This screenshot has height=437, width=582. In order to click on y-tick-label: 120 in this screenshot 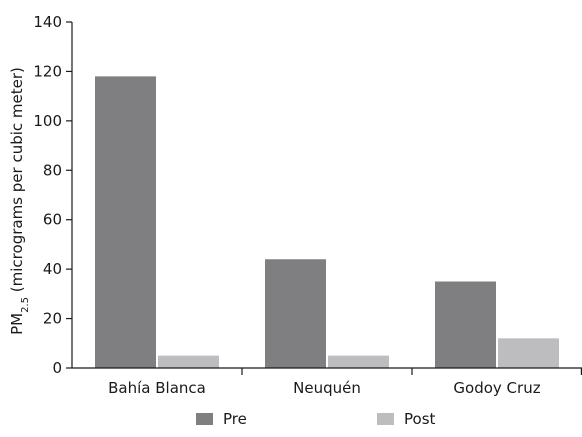, I will do `click(47, 71)`.